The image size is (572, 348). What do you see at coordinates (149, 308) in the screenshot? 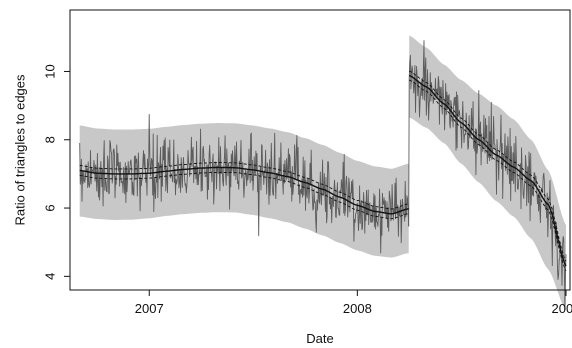
I see `x-tick-label-2007: 2007` at bounding box center [149, 308].